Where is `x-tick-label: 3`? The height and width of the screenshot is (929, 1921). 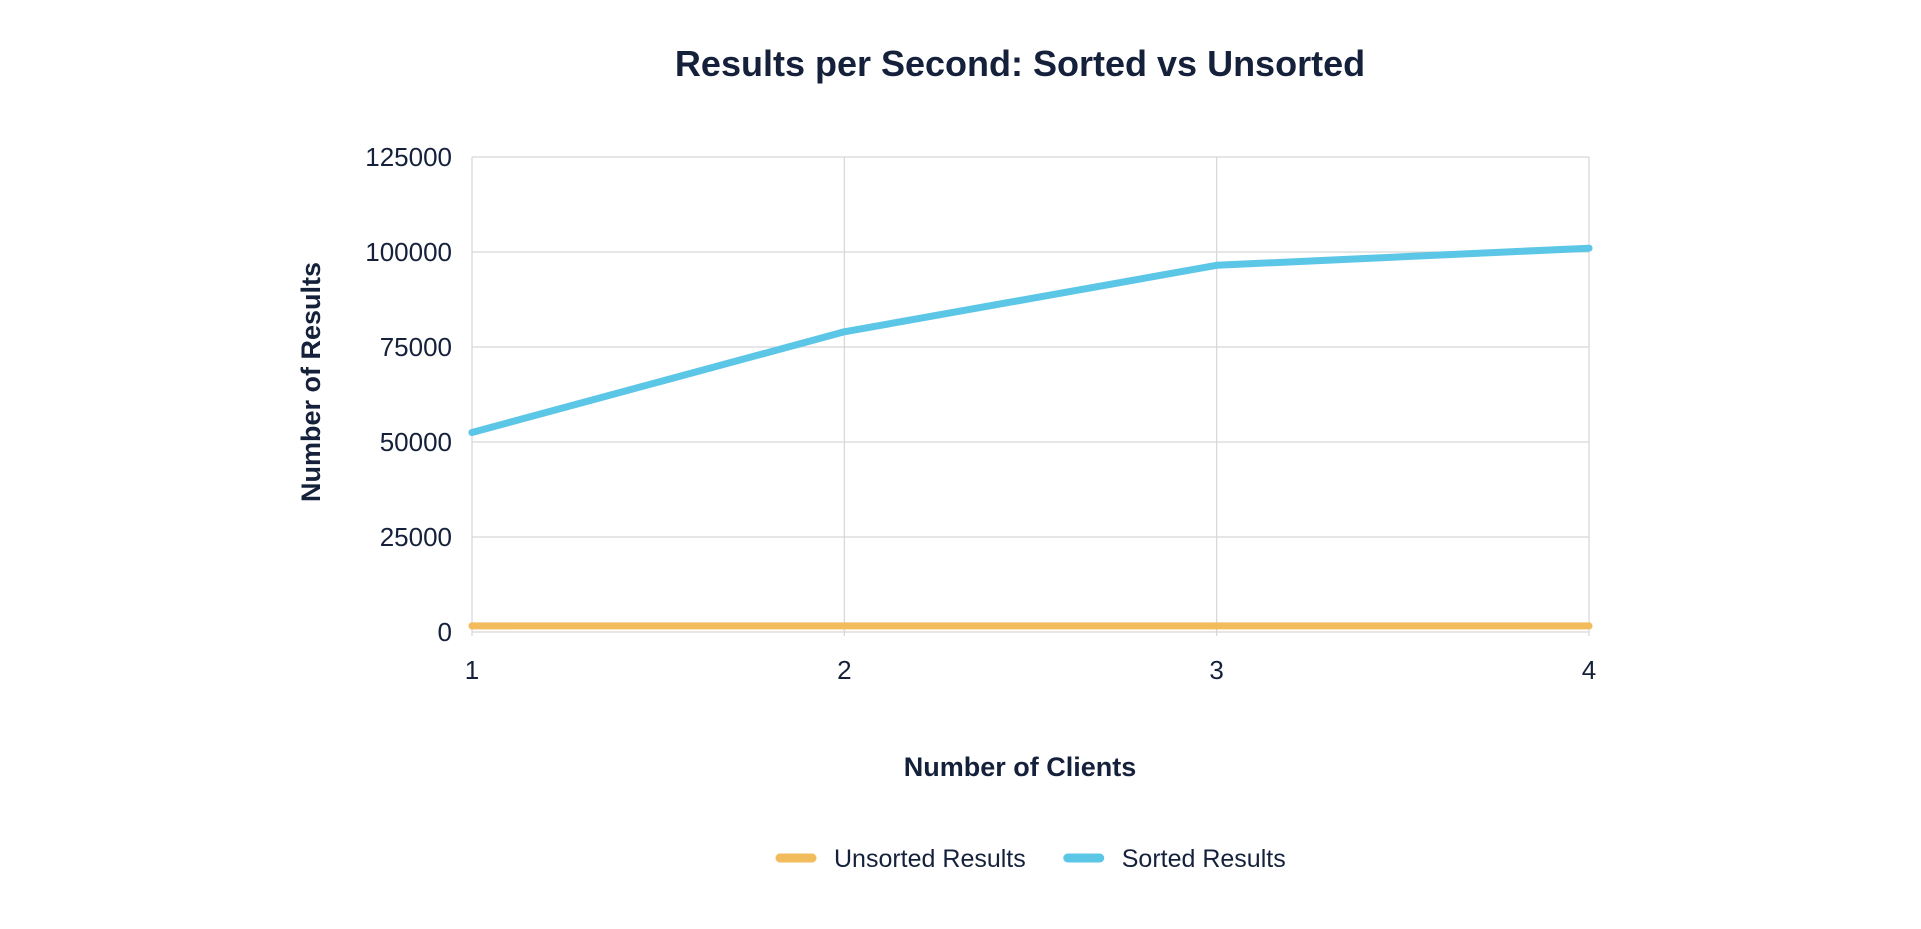
x-tick-label: 3 is located at coordinates (1216, 670).